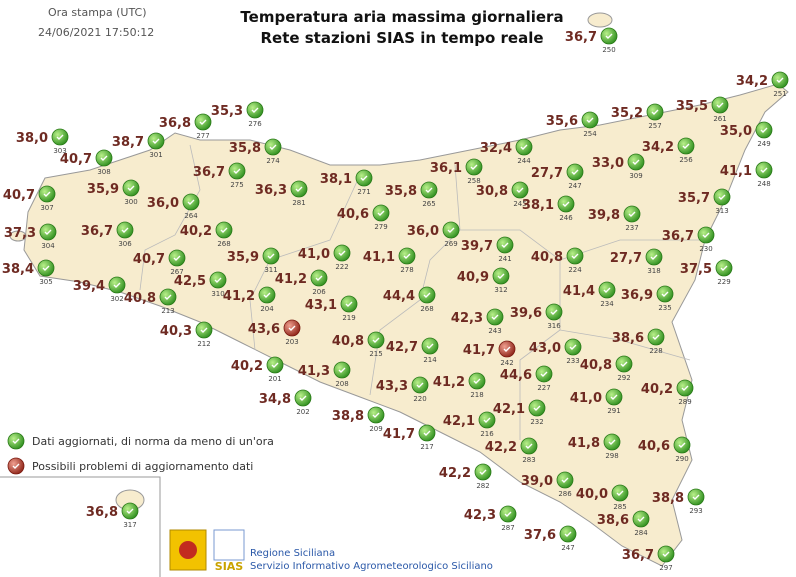 The image size is (796, 577). I want to click on station-temp: 41,4, so click(579, 291).